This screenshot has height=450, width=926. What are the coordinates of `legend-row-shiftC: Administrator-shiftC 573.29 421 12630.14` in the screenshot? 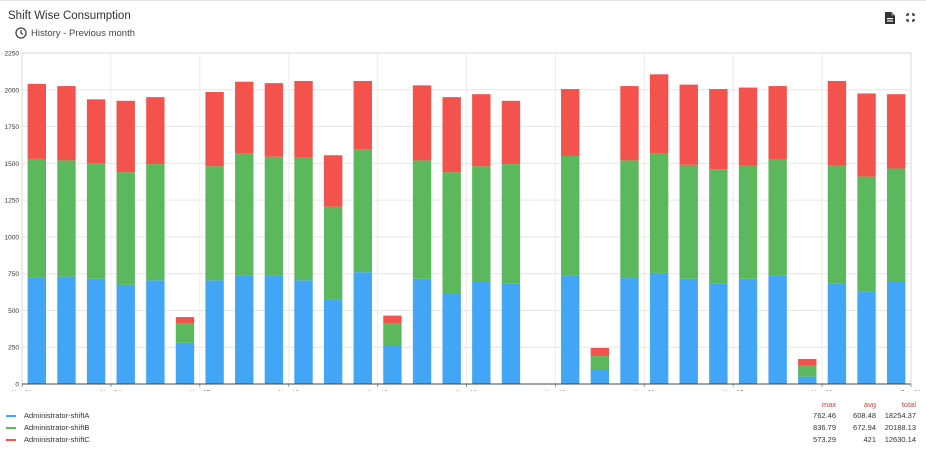 It's located at (463, 440).